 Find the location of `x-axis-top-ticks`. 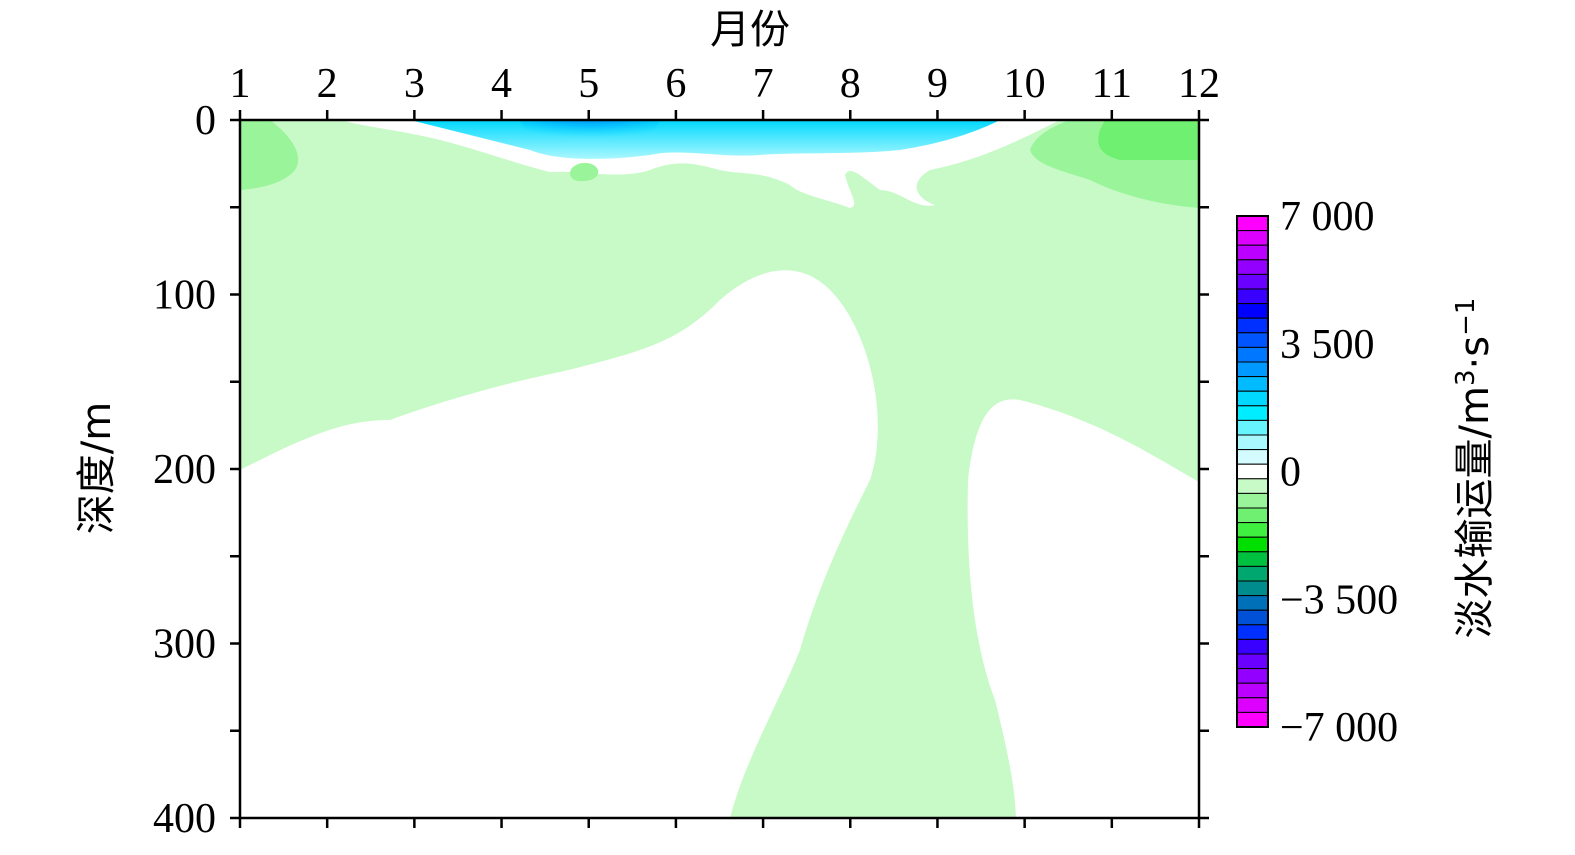

x-axis-top-ticks is located at coordinates (719, 115).